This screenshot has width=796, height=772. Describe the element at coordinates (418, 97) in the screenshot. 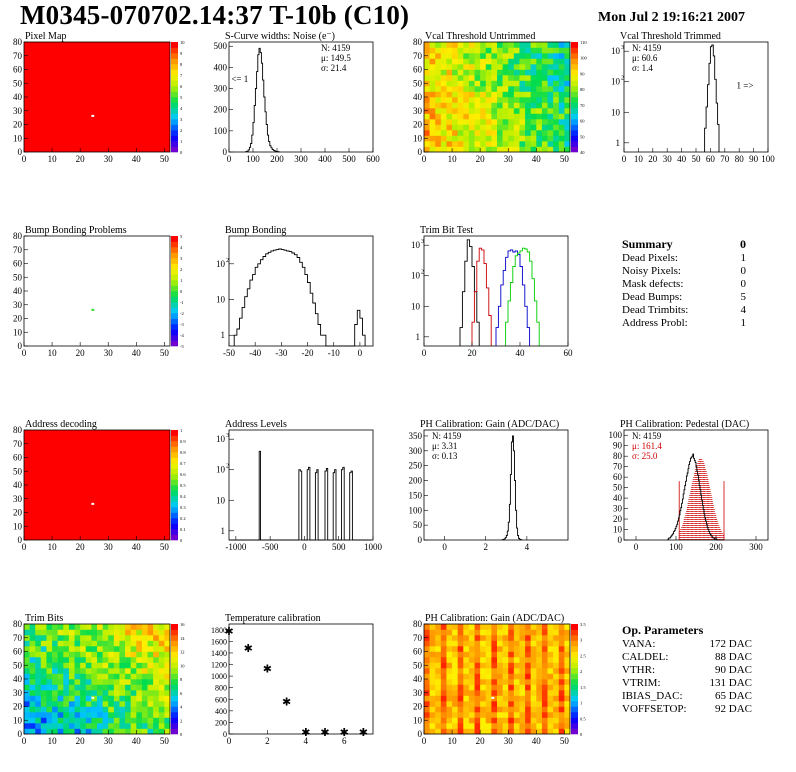

I see `y-tick-label: 40` at that location.